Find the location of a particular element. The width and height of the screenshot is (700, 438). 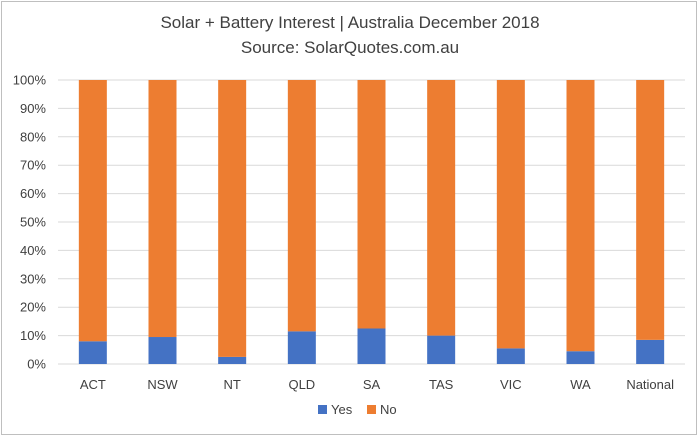

x-tick-label: WA is located at coordinates (580, 384).